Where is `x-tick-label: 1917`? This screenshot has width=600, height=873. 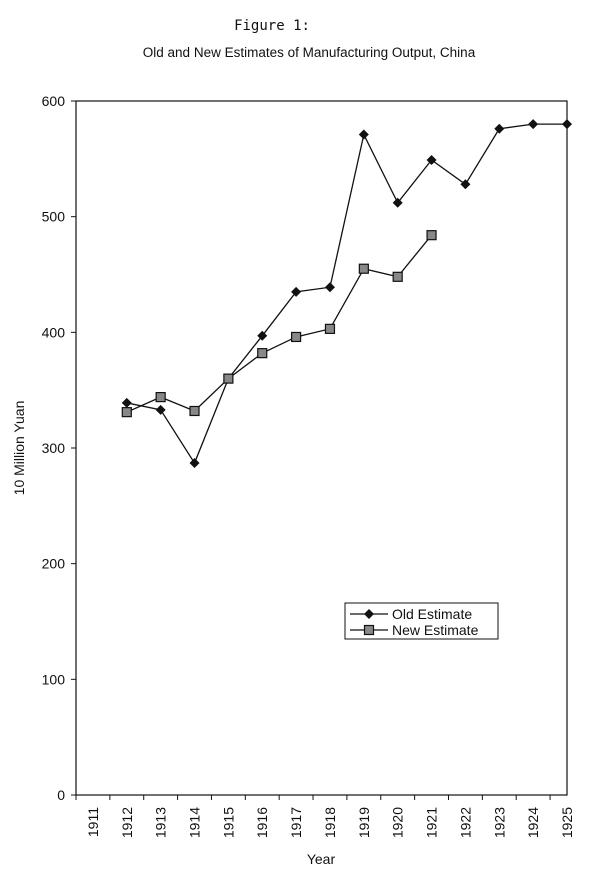
x-tick-label: 1917 is located at coordinates (296, 822).